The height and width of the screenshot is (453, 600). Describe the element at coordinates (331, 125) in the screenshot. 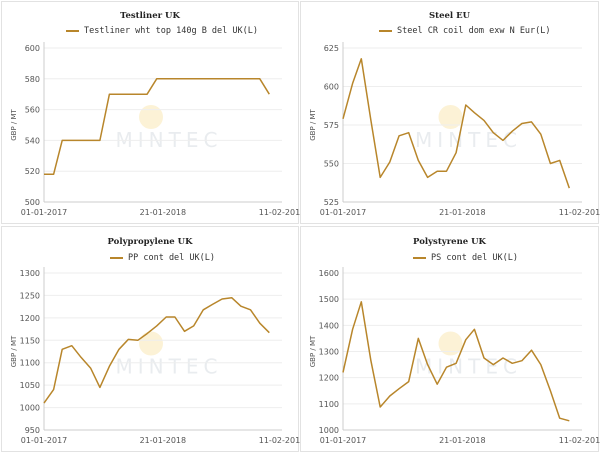

I see `y-tick-label: 575` at that location.